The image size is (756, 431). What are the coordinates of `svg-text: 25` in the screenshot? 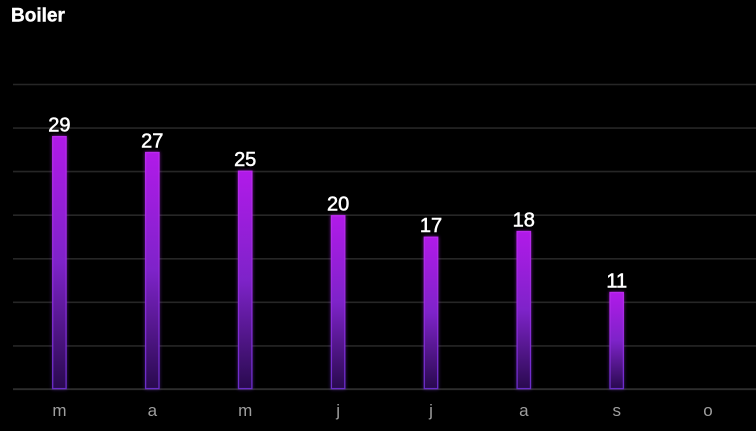 It's located at (245, 160).